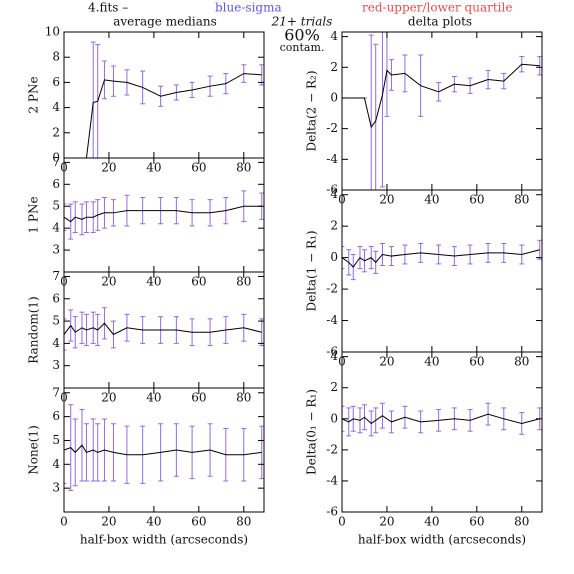  What do you see at coordinates (52, 32) in the screenshot?
I see `y-tick-label: 10` at bounding box center [52, 32].